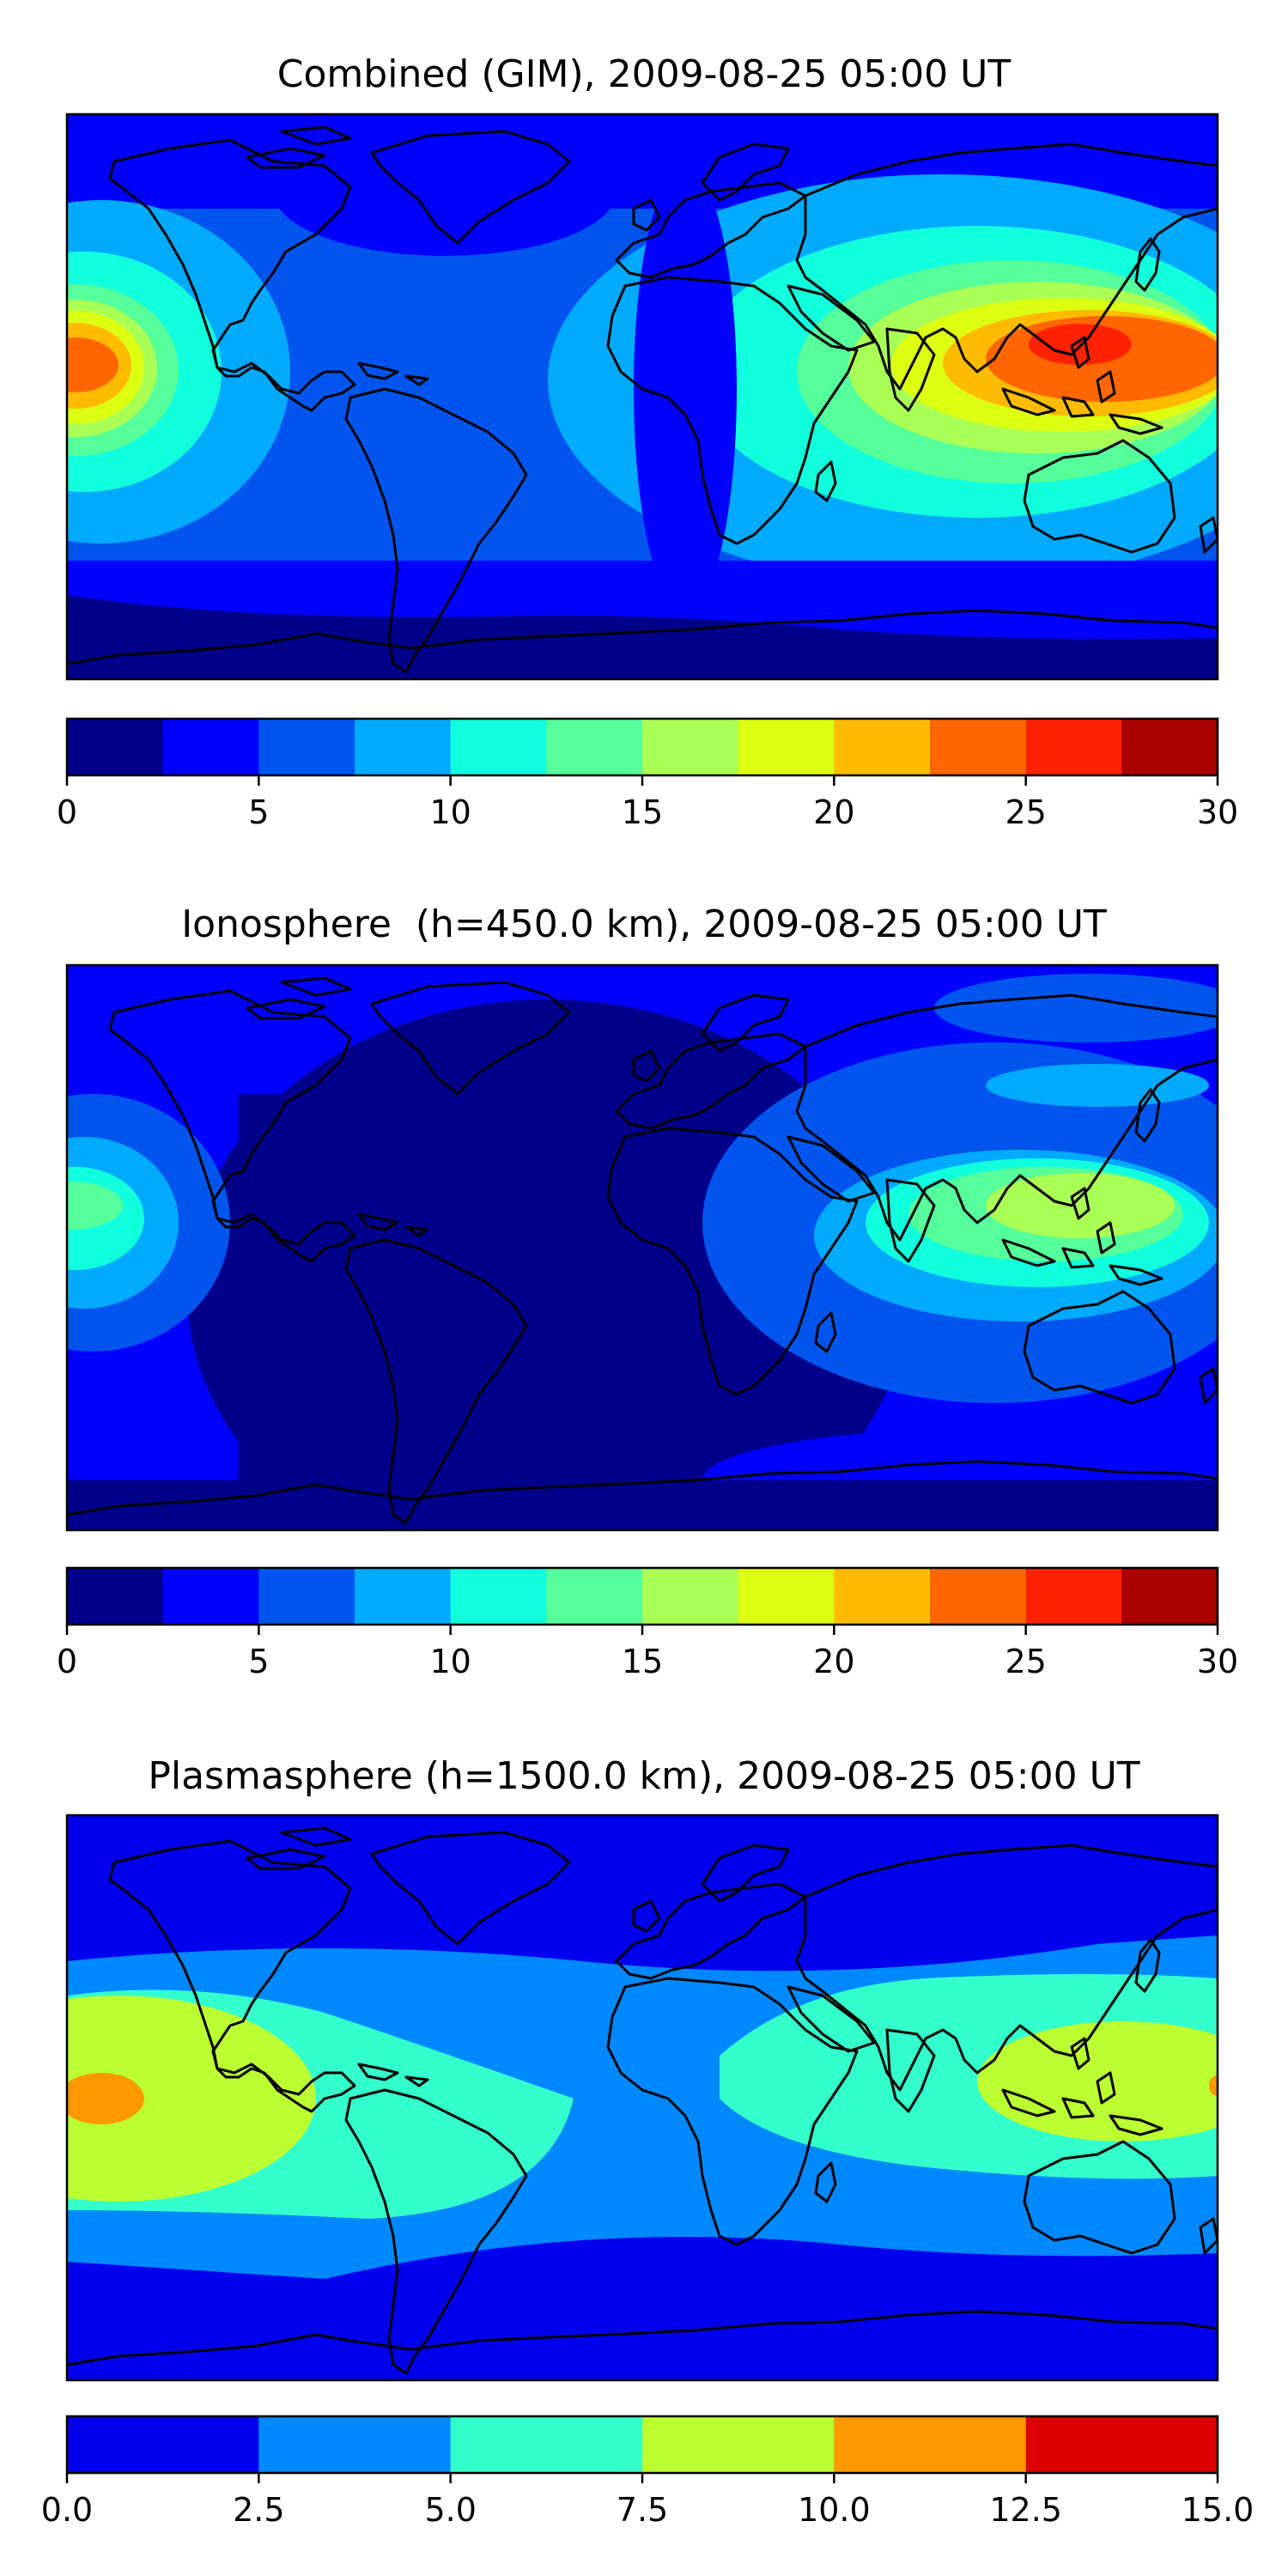 The image size is (1288, 2576). Describe the element at coordinates (258, 2510) in the screenshot. I see `colorbar-tick-label: 2.5` at that location.